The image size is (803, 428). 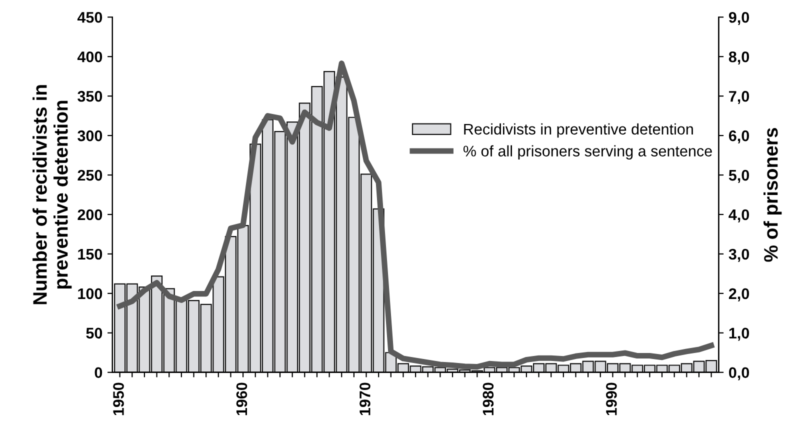 What do you see at coordinates (587, 152) in the screenshot?
I see `legend-label: % of all prisoners serving a sentence` at bounding box center [587, 152].